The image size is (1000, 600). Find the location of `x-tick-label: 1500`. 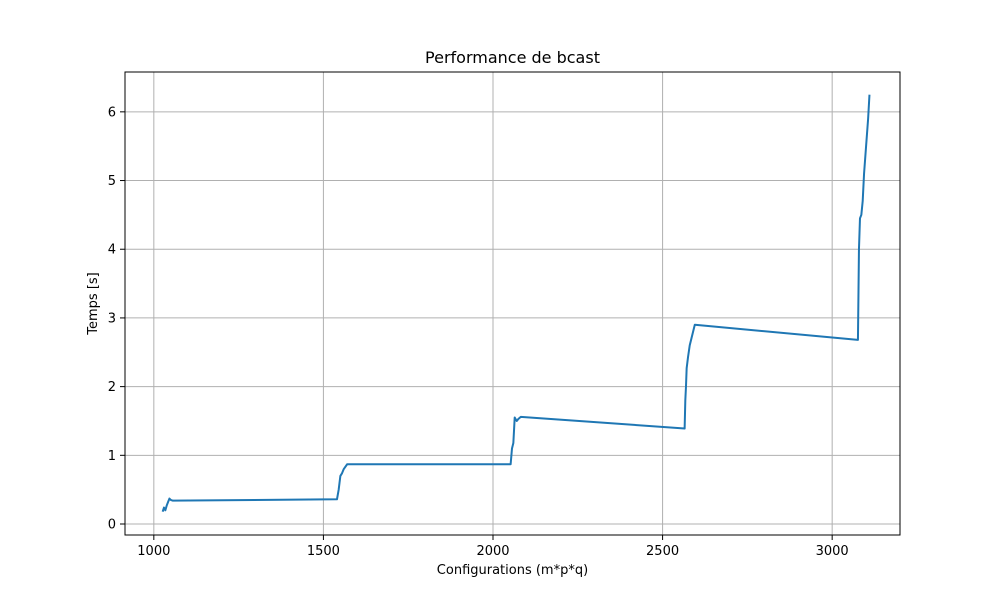

x-tick-label: 1500 is located at coordinates (323, 551).